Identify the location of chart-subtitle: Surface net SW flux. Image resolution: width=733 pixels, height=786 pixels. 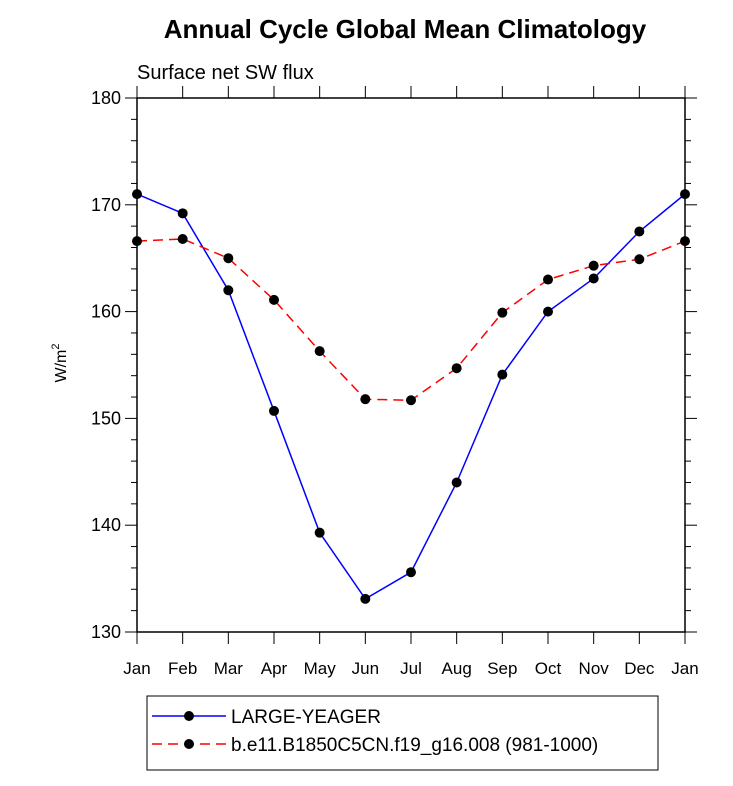
(225, 73).